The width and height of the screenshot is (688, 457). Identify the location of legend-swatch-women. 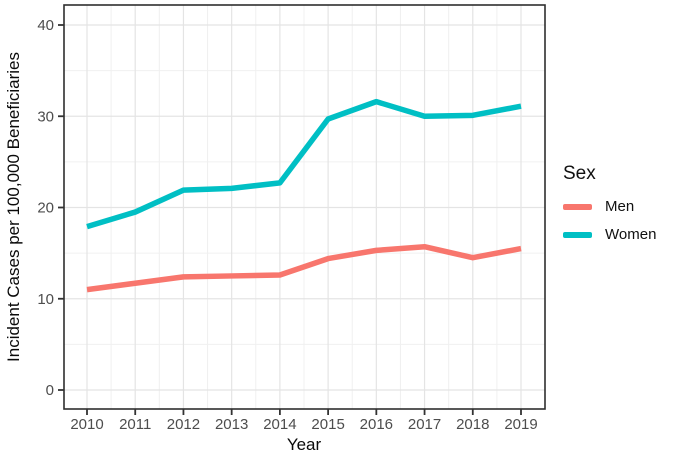
(577, 234).